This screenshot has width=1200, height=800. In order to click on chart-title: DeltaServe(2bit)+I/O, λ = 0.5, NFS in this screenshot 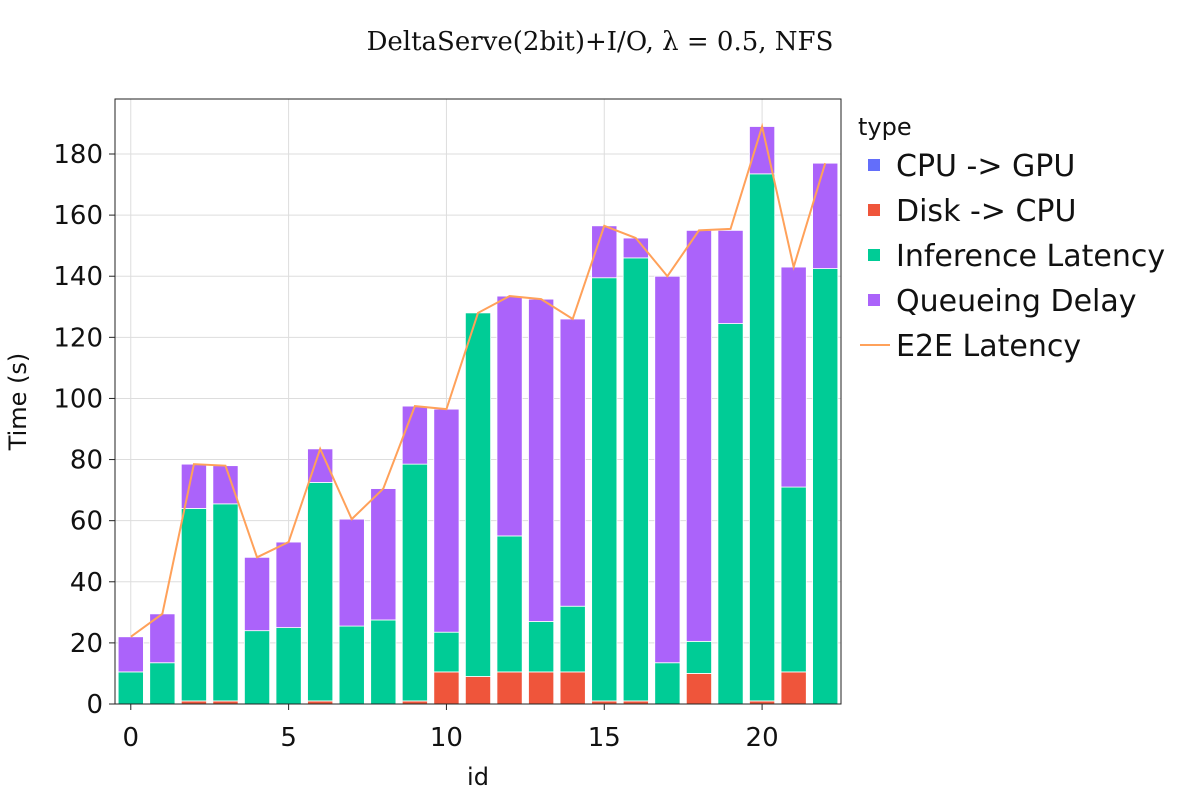, I will do `click(600, 42)`.